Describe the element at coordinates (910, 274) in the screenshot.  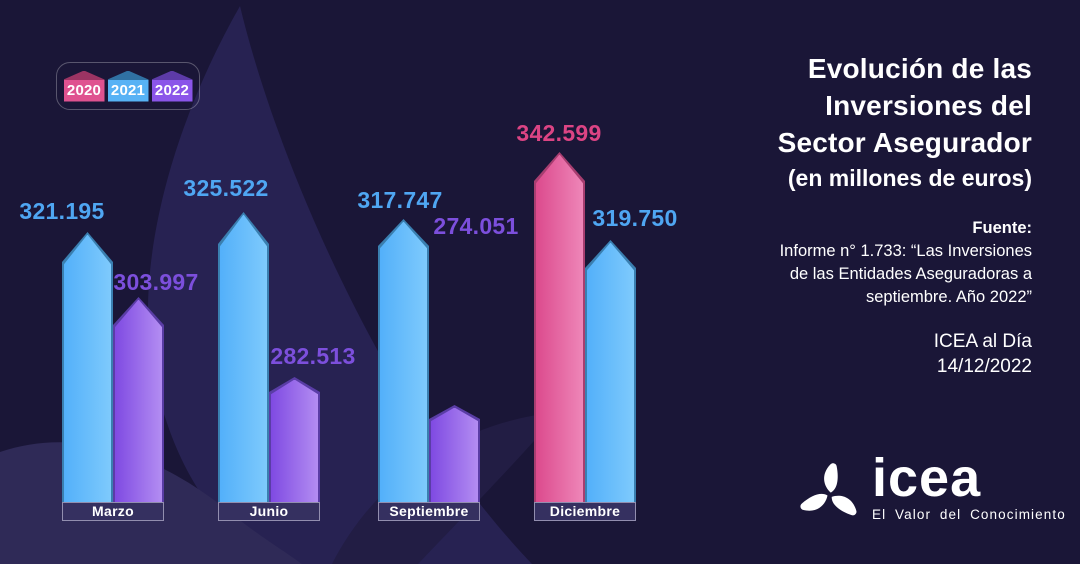
I see `source-line: de las Entidades Aseguradoras a` at that location.